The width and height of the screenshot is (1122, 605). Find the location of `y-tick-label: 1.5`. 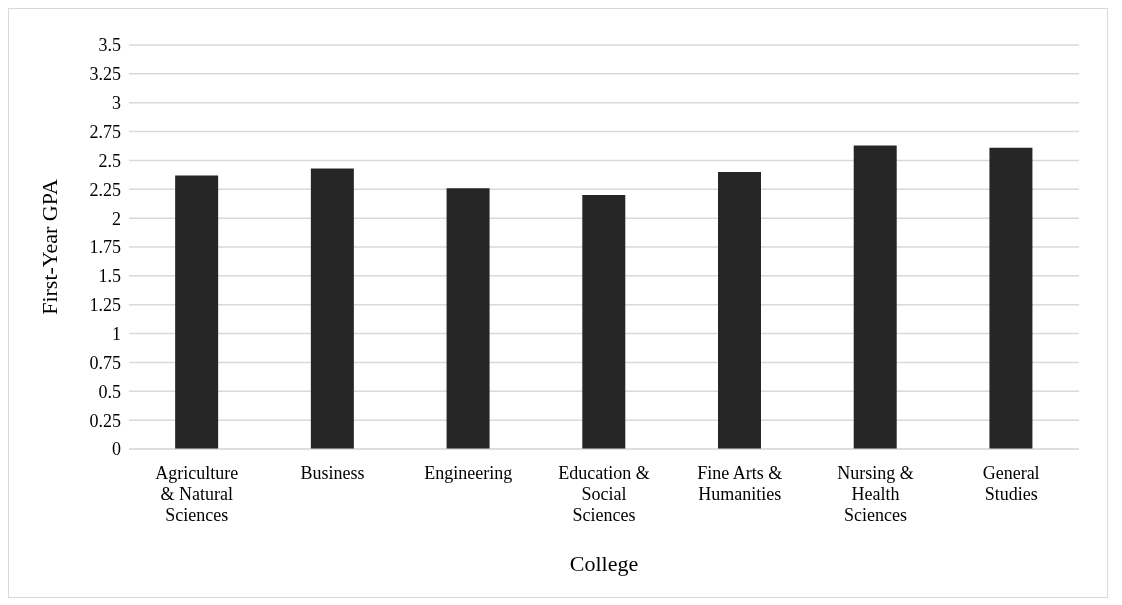

y-tick-label: 1.5 is located at coordinates (109, 276).